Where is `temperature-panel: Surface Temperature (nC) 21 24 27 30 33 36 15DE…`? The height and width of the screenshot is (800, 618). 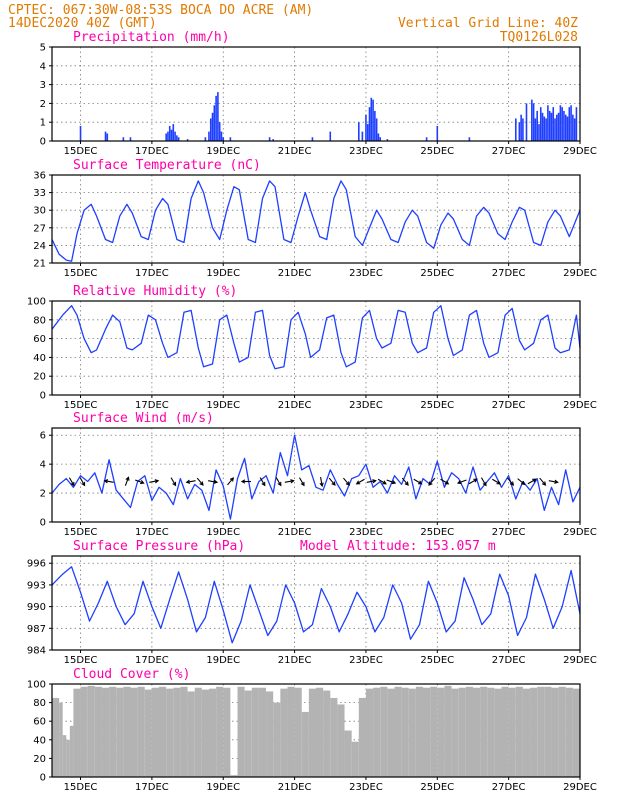
temperature-panel: Surface Temperature (nC) 21 24 27 30 33 36 15DE… is located at coordinates (315, 218).